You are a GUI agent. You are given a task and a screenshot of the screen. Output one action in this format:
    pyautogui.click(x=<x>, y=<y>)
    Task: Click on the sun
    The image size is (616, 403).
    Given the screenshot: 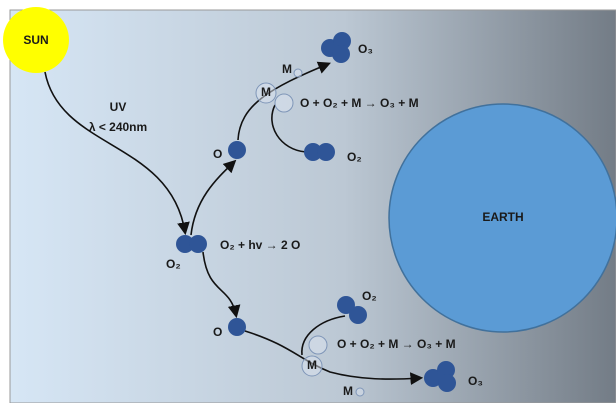 What is the action you would take?
    pyautogui.click(x=36, y=40)
    